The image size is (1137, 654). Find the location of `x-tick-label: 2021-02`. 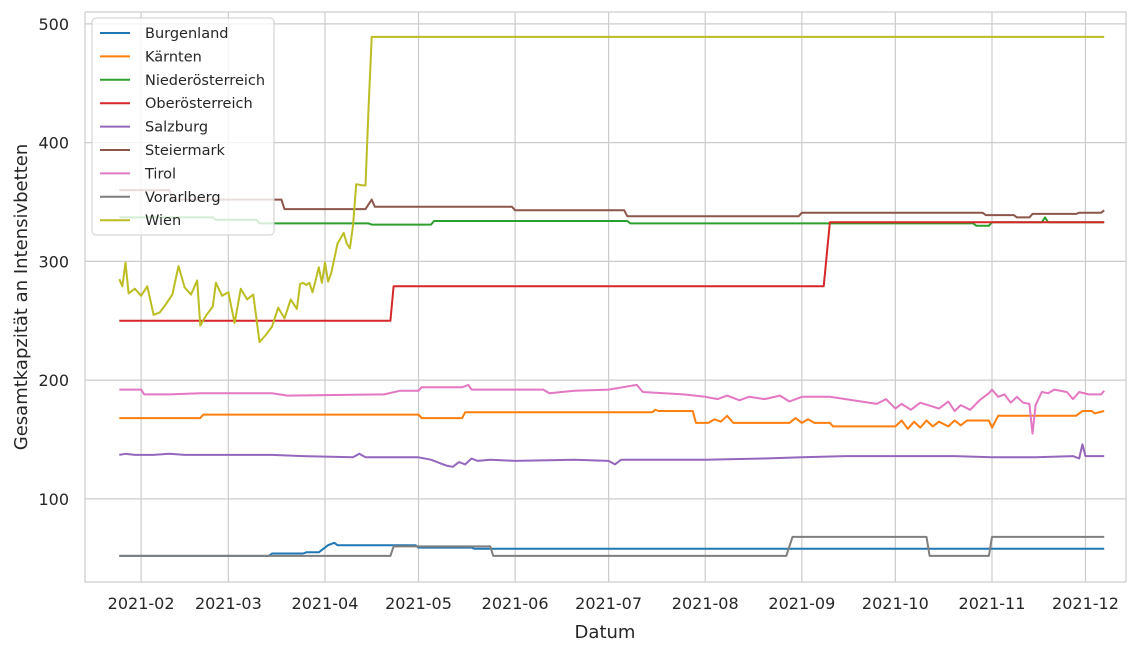

x-tick-label: 2021-02 is located at coordinates (141, 603).